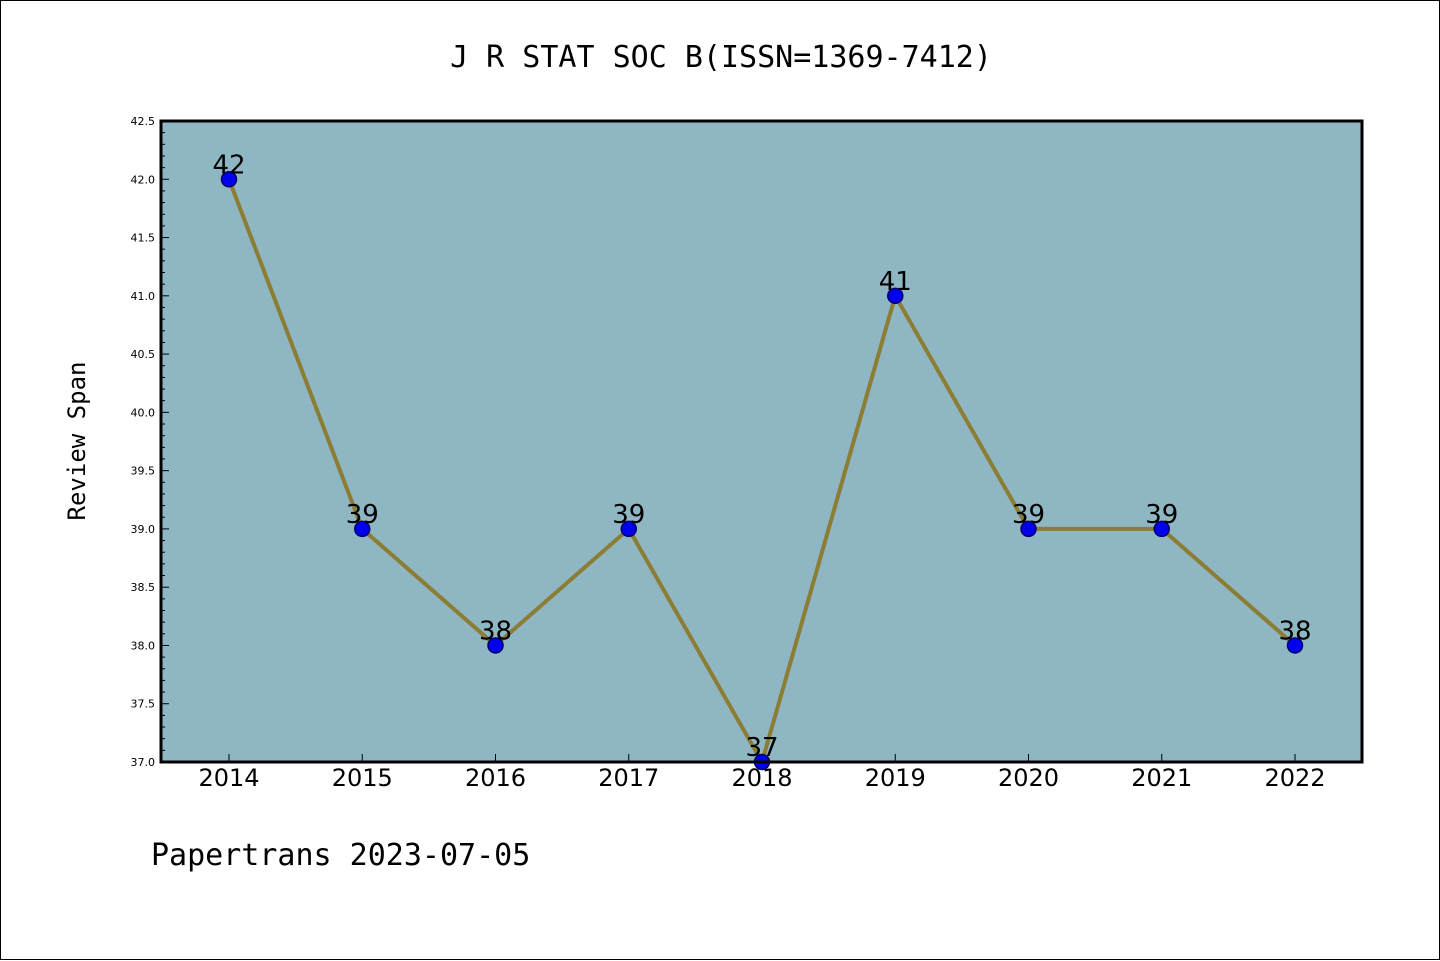  I want to click on y-tick-label: 37.0, so click(143, 762).